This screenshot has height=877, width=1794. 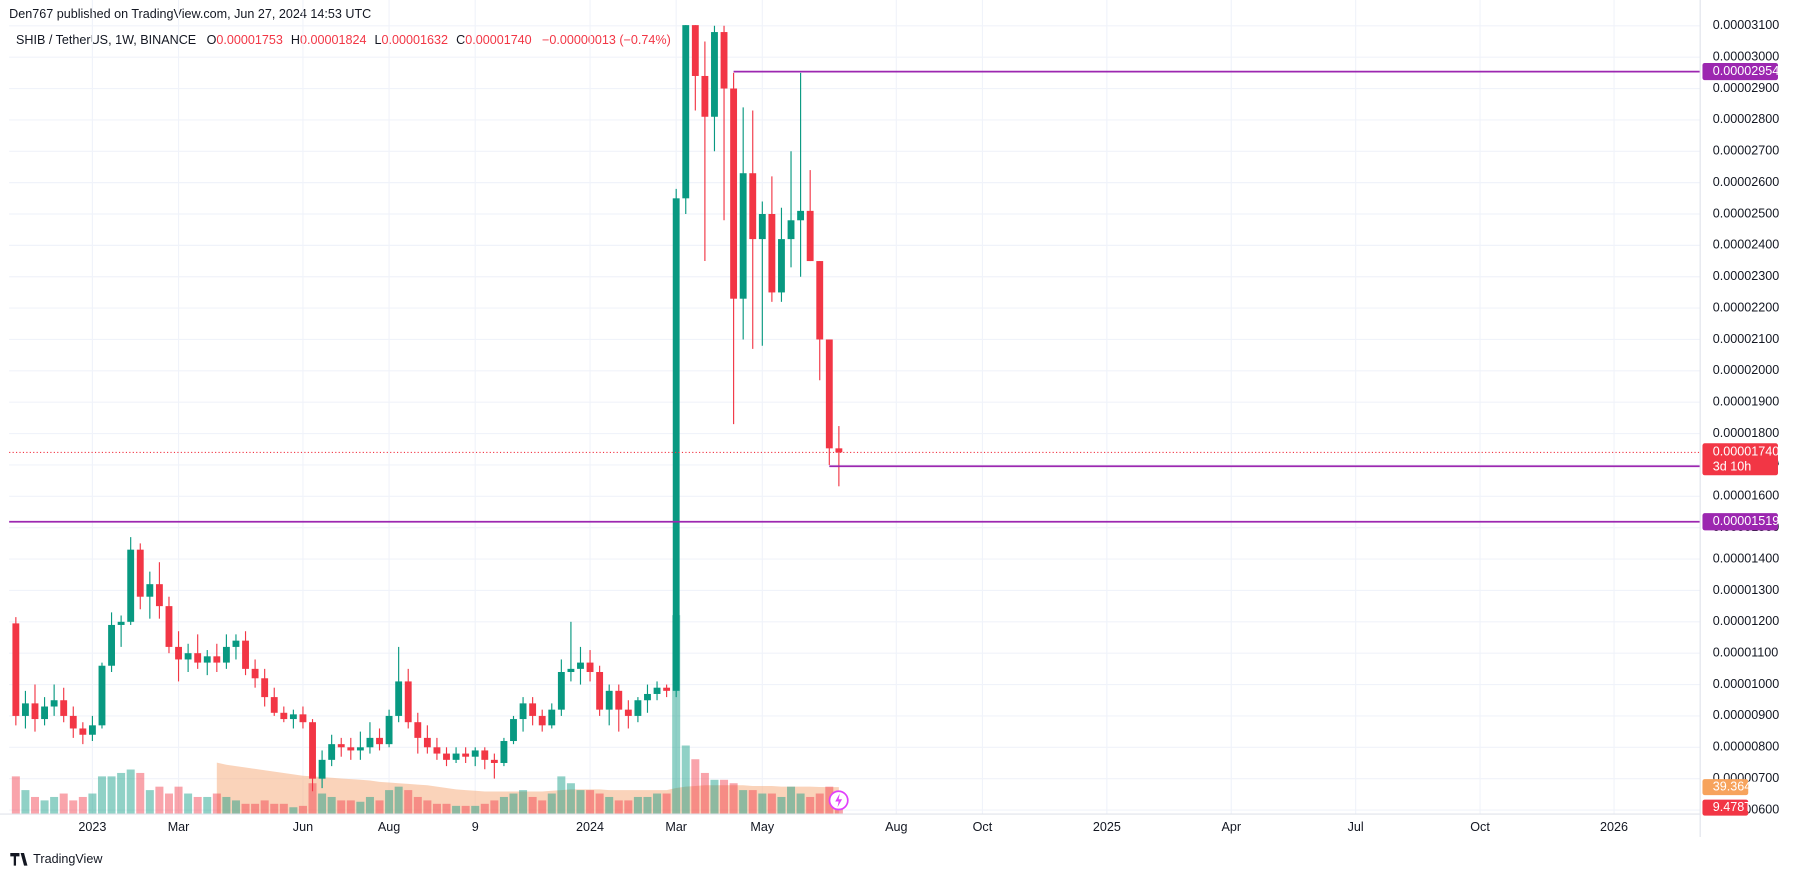 What do you see at coordinates (606, 40) in the screenshot?
I see `legend-change: −0.00000013 (−0.74%)` at bounding box center [606, 40].